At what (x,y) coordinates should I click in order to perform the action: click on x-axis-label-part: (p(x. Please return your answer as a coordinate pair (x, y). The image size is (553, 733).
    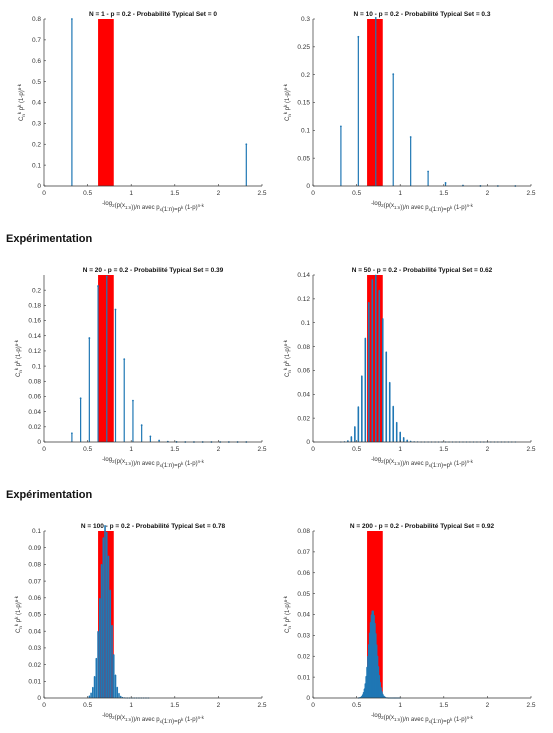
    Looking at the image, I should click on (120, 462).